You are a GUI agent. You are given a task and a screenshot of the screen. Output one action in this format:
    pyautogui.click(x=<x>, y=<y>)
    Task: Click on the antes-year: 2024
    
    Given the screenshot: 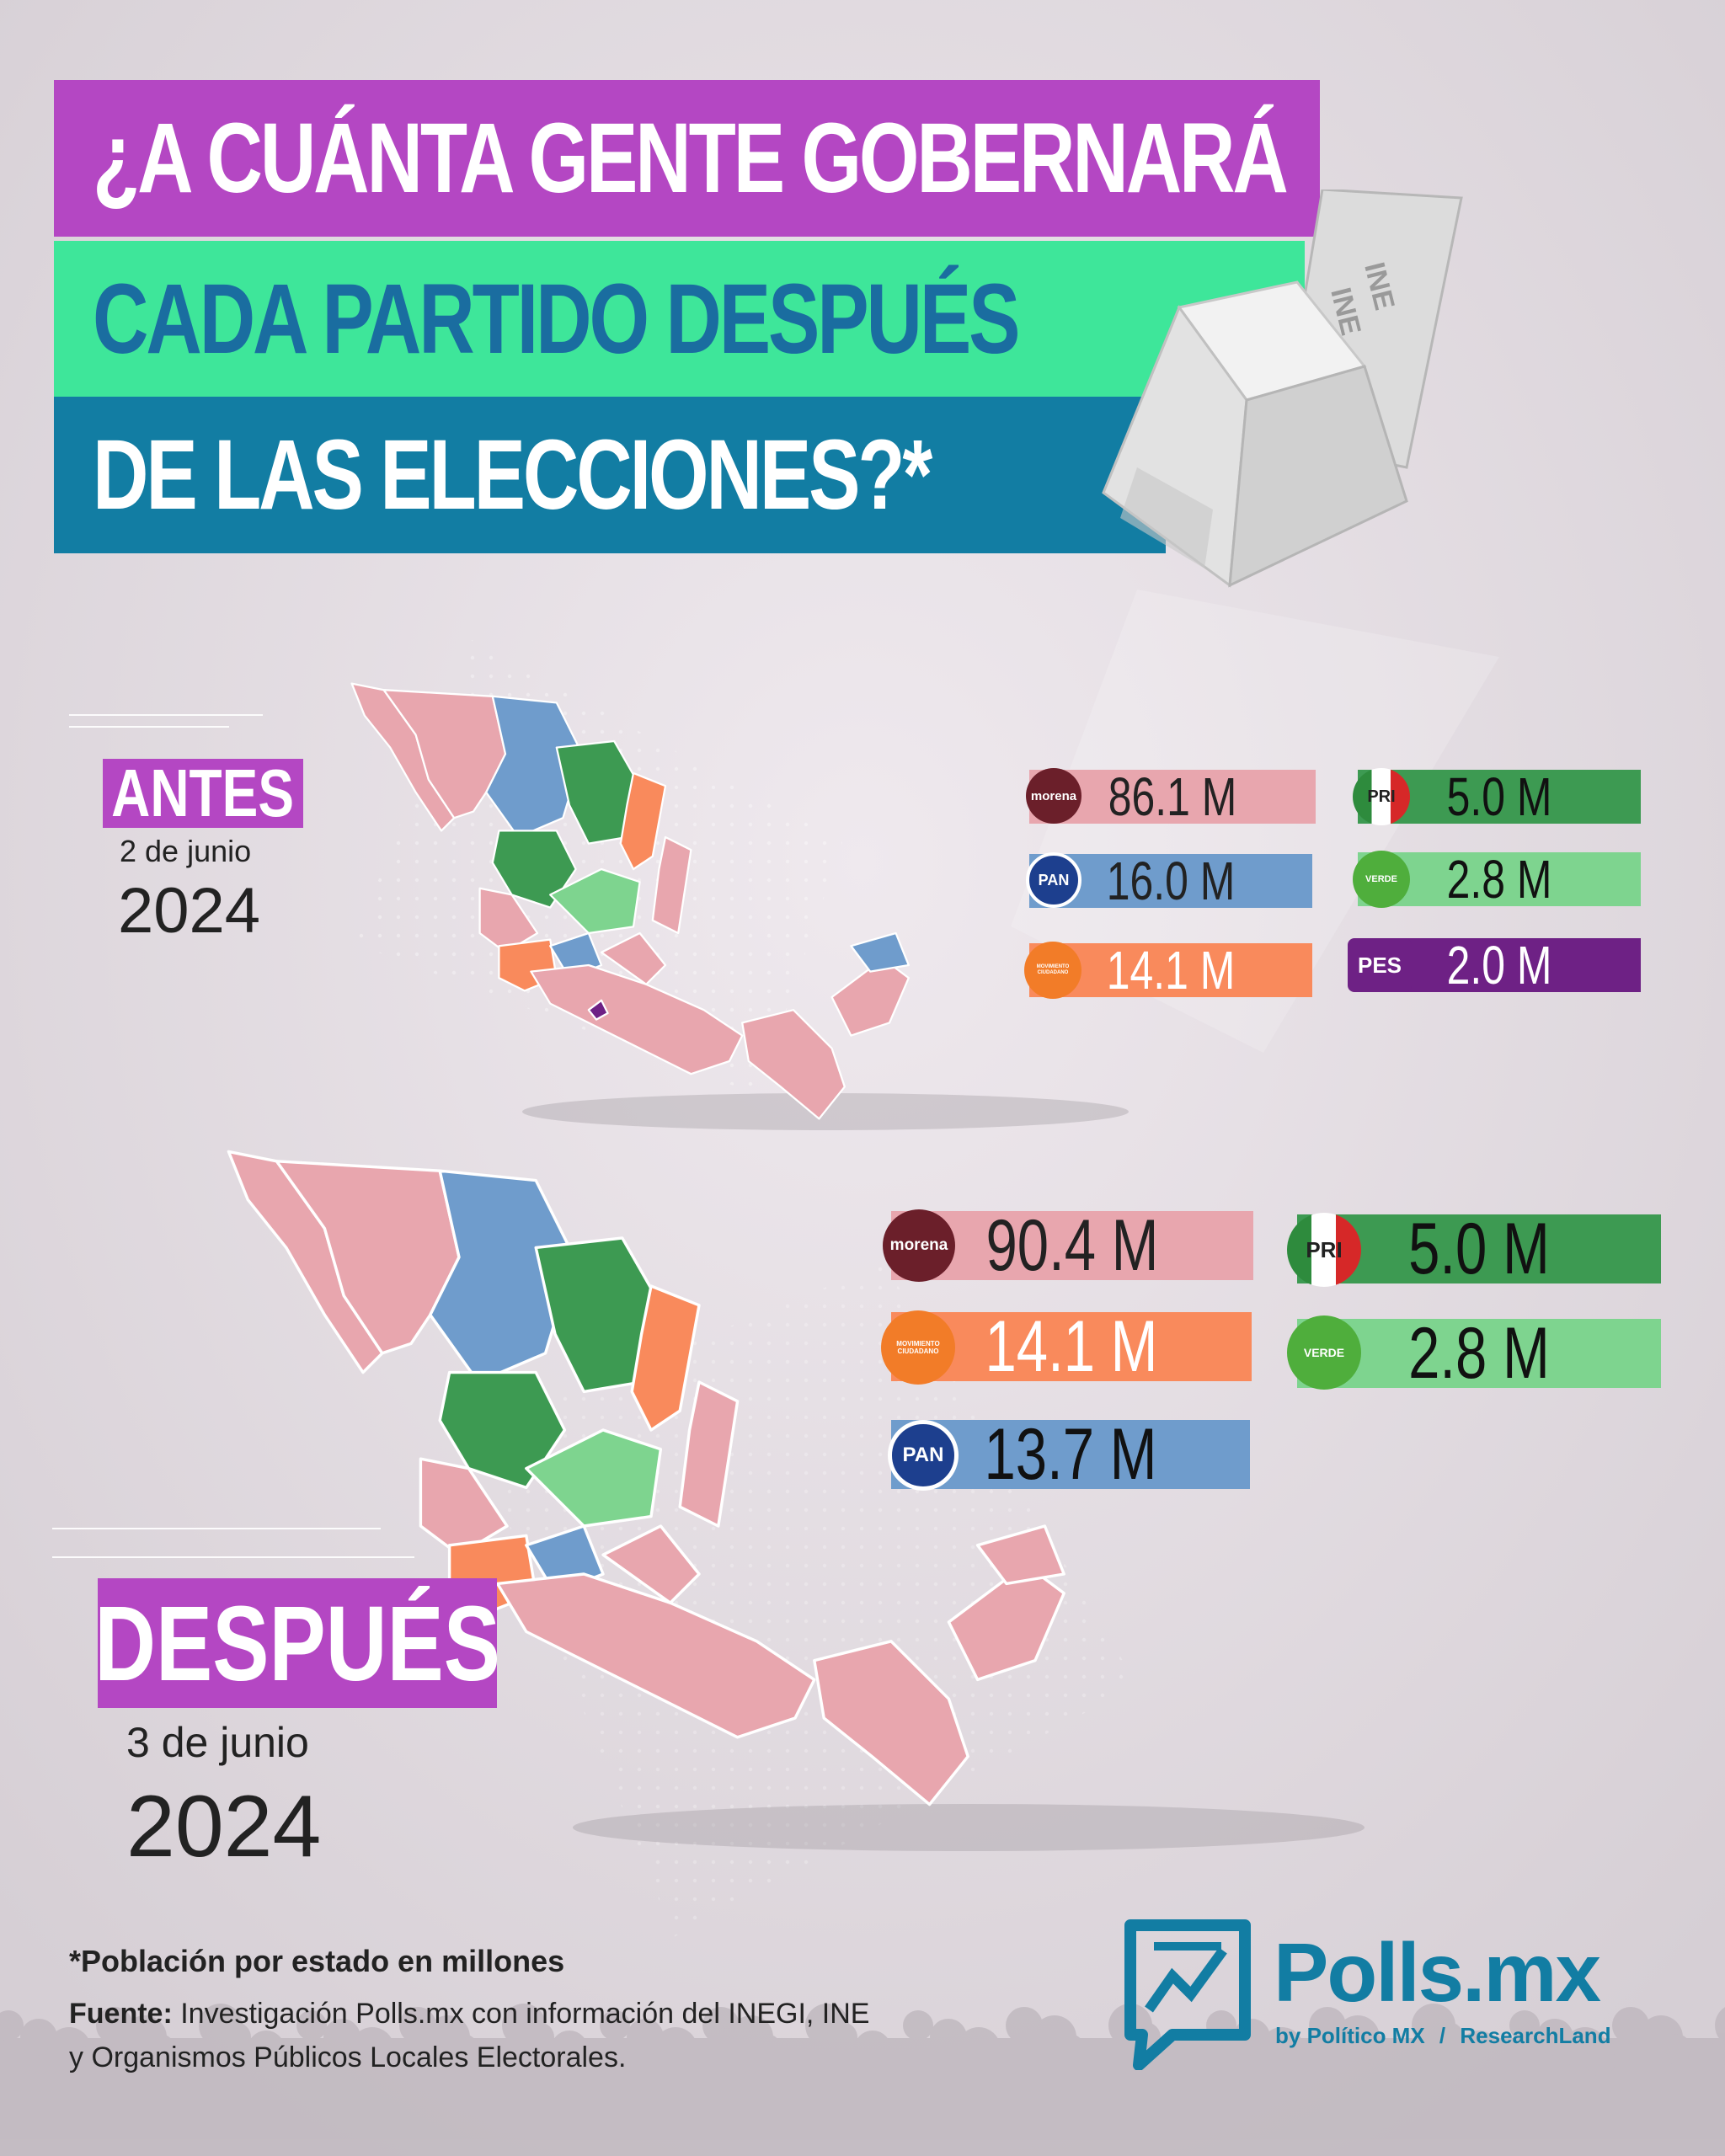 What is the action you would take?
    pyautogui.click(x=189, y=911)
    